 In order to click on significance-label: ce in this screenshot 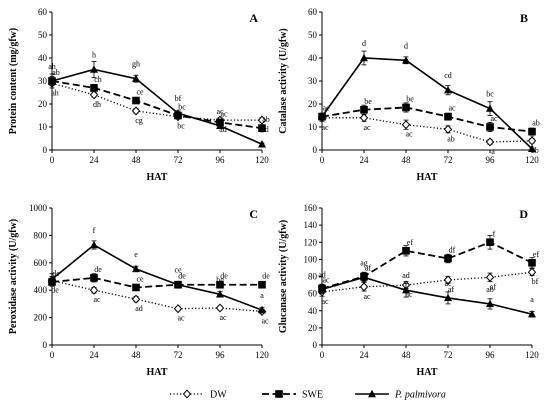, I will do `click(140, 278)`.